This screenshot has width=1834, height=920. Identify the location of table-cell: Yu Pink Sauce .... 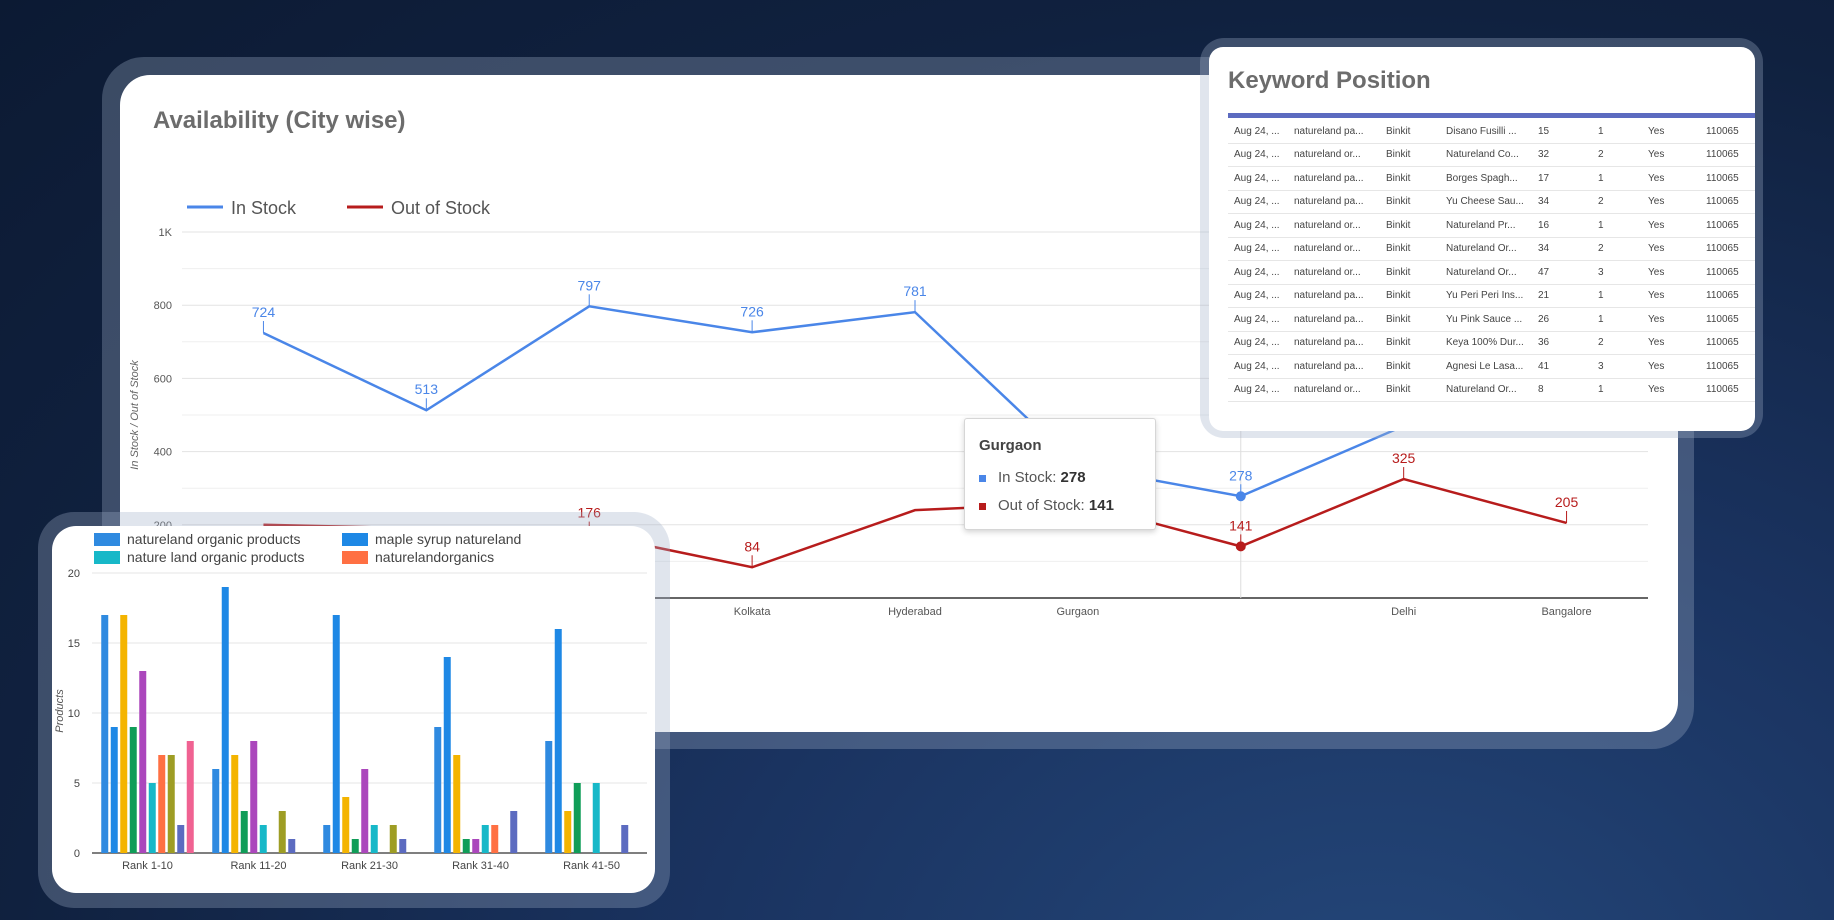
(1486, 319).